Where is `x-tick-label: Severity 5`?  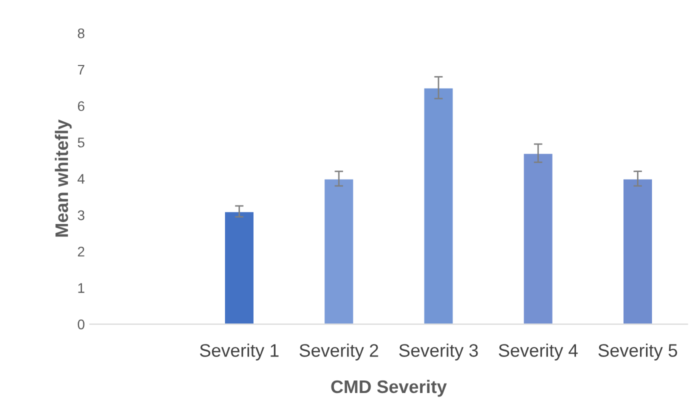
x-tick-label: Severity 5 is located at coordinates (638, 352).